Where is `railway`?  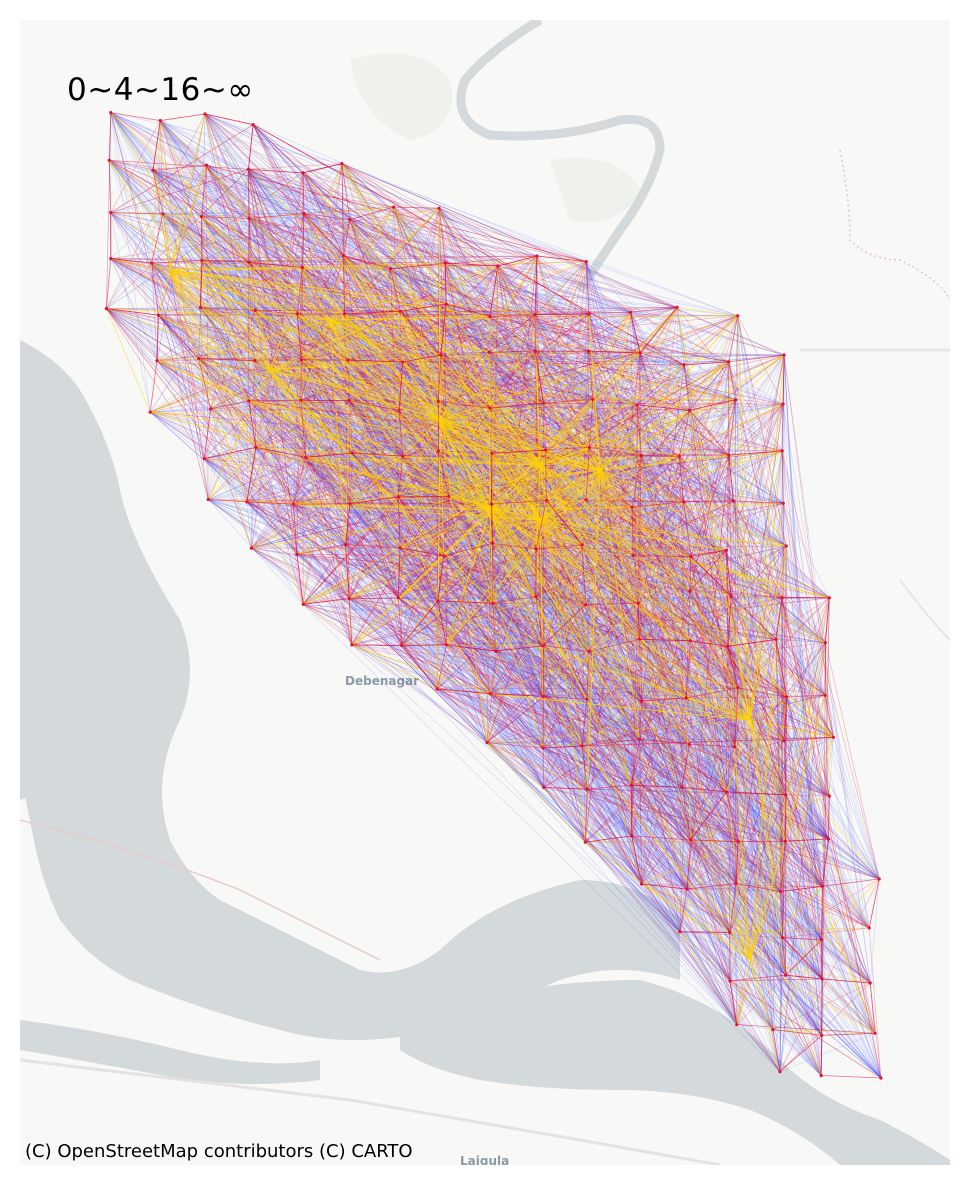 railway is located at coordinates (200, 890).